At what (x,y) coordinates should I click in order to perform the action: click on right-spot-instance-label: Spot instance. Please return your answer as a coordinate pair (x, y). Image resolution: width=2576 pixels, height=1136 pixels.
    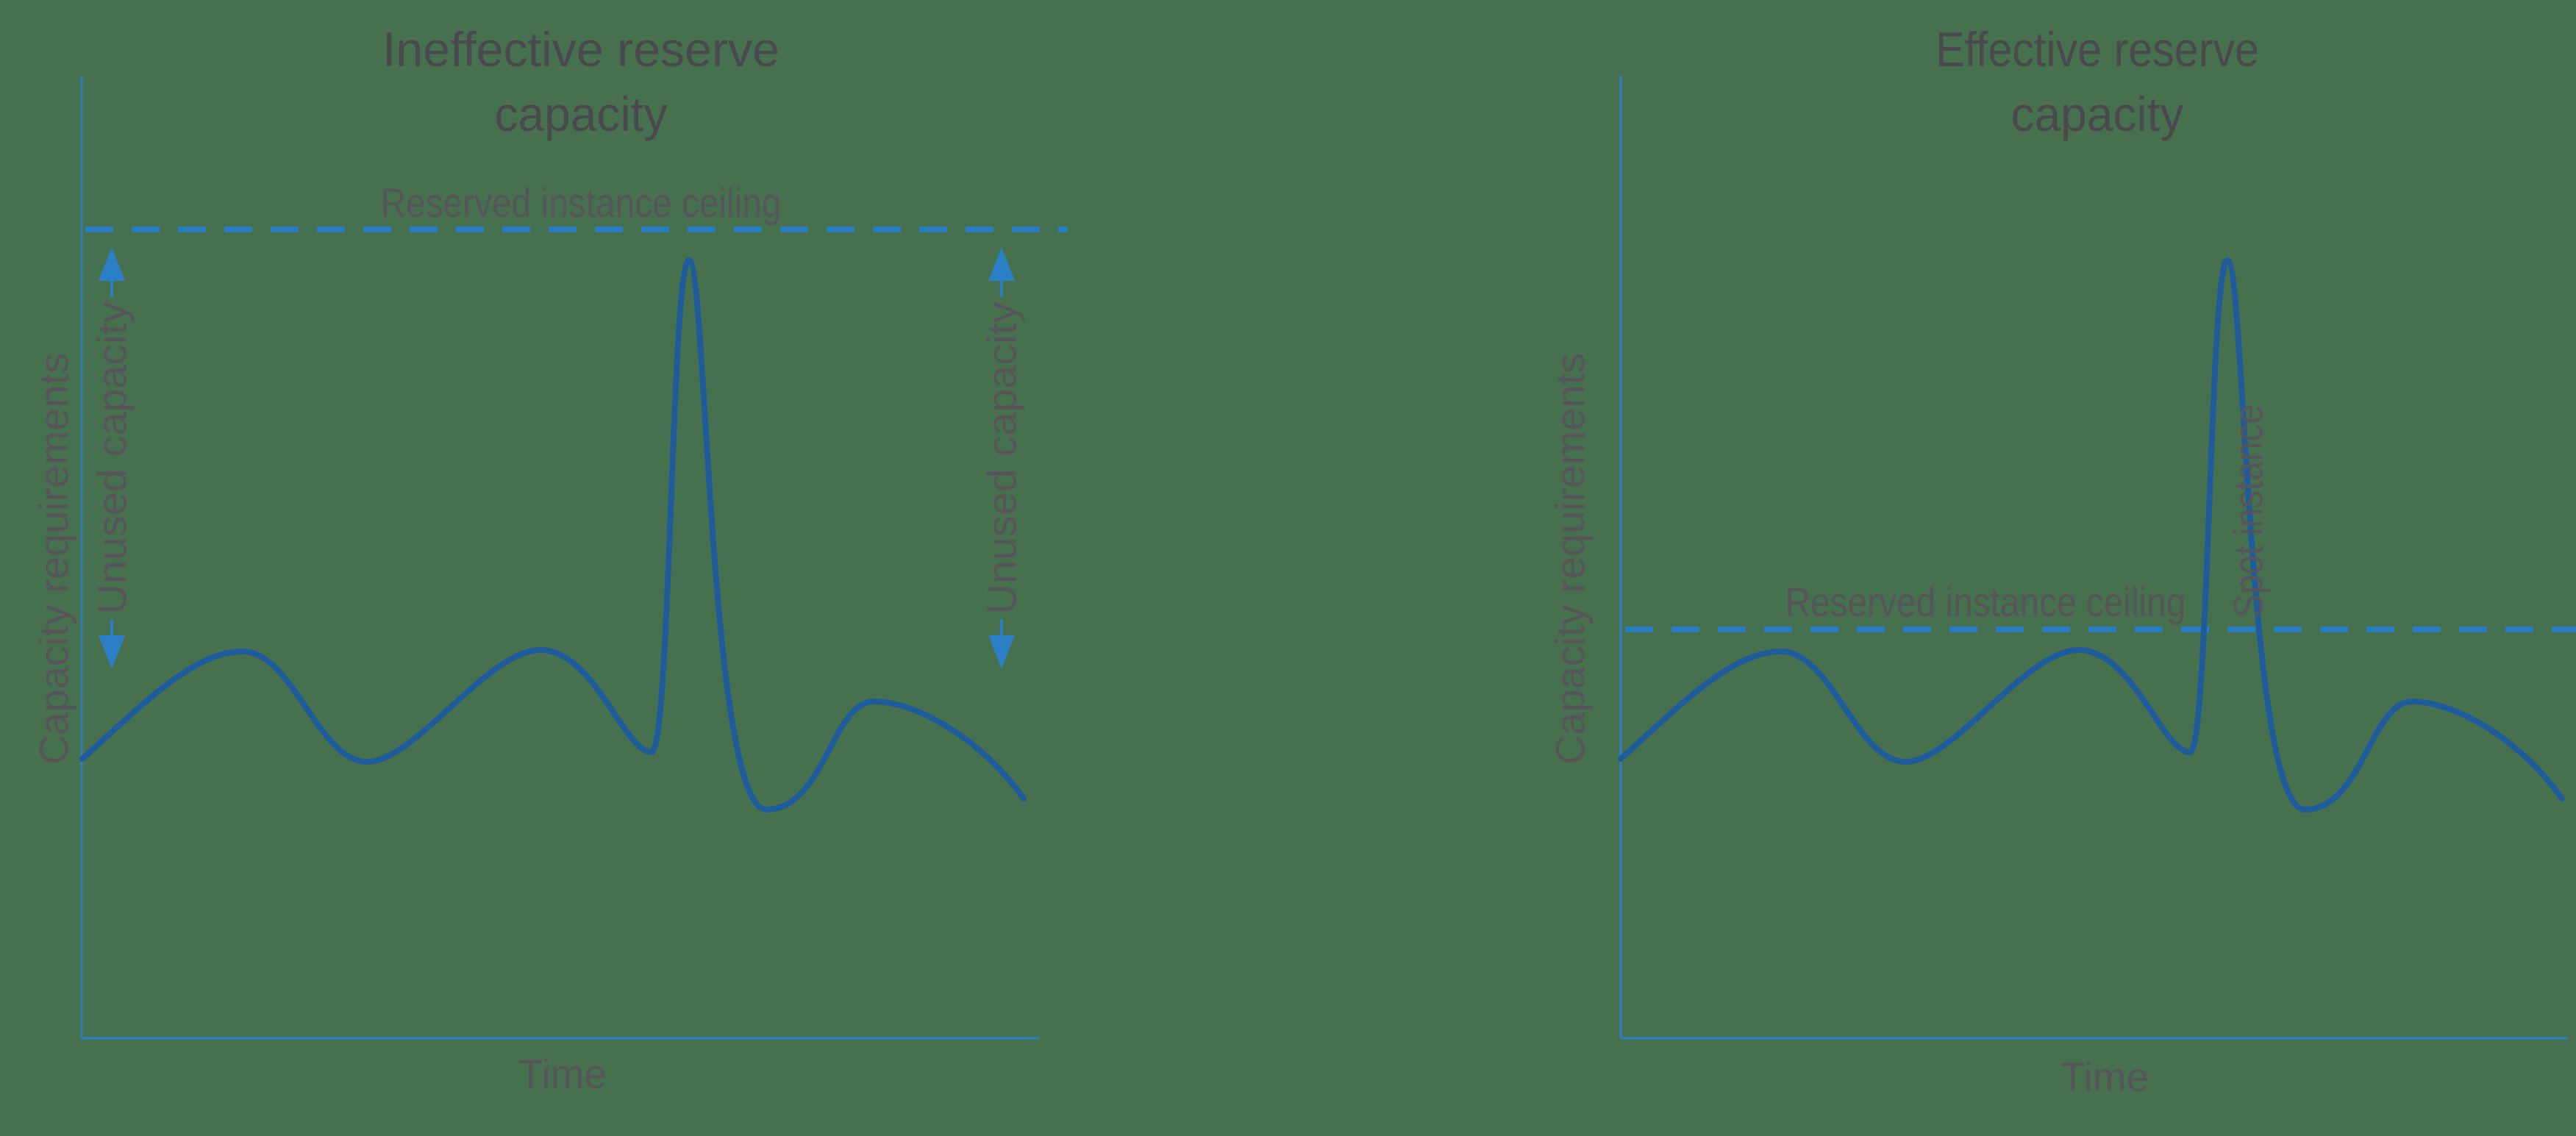
    Looking at the image, I should click on (2248, 511).